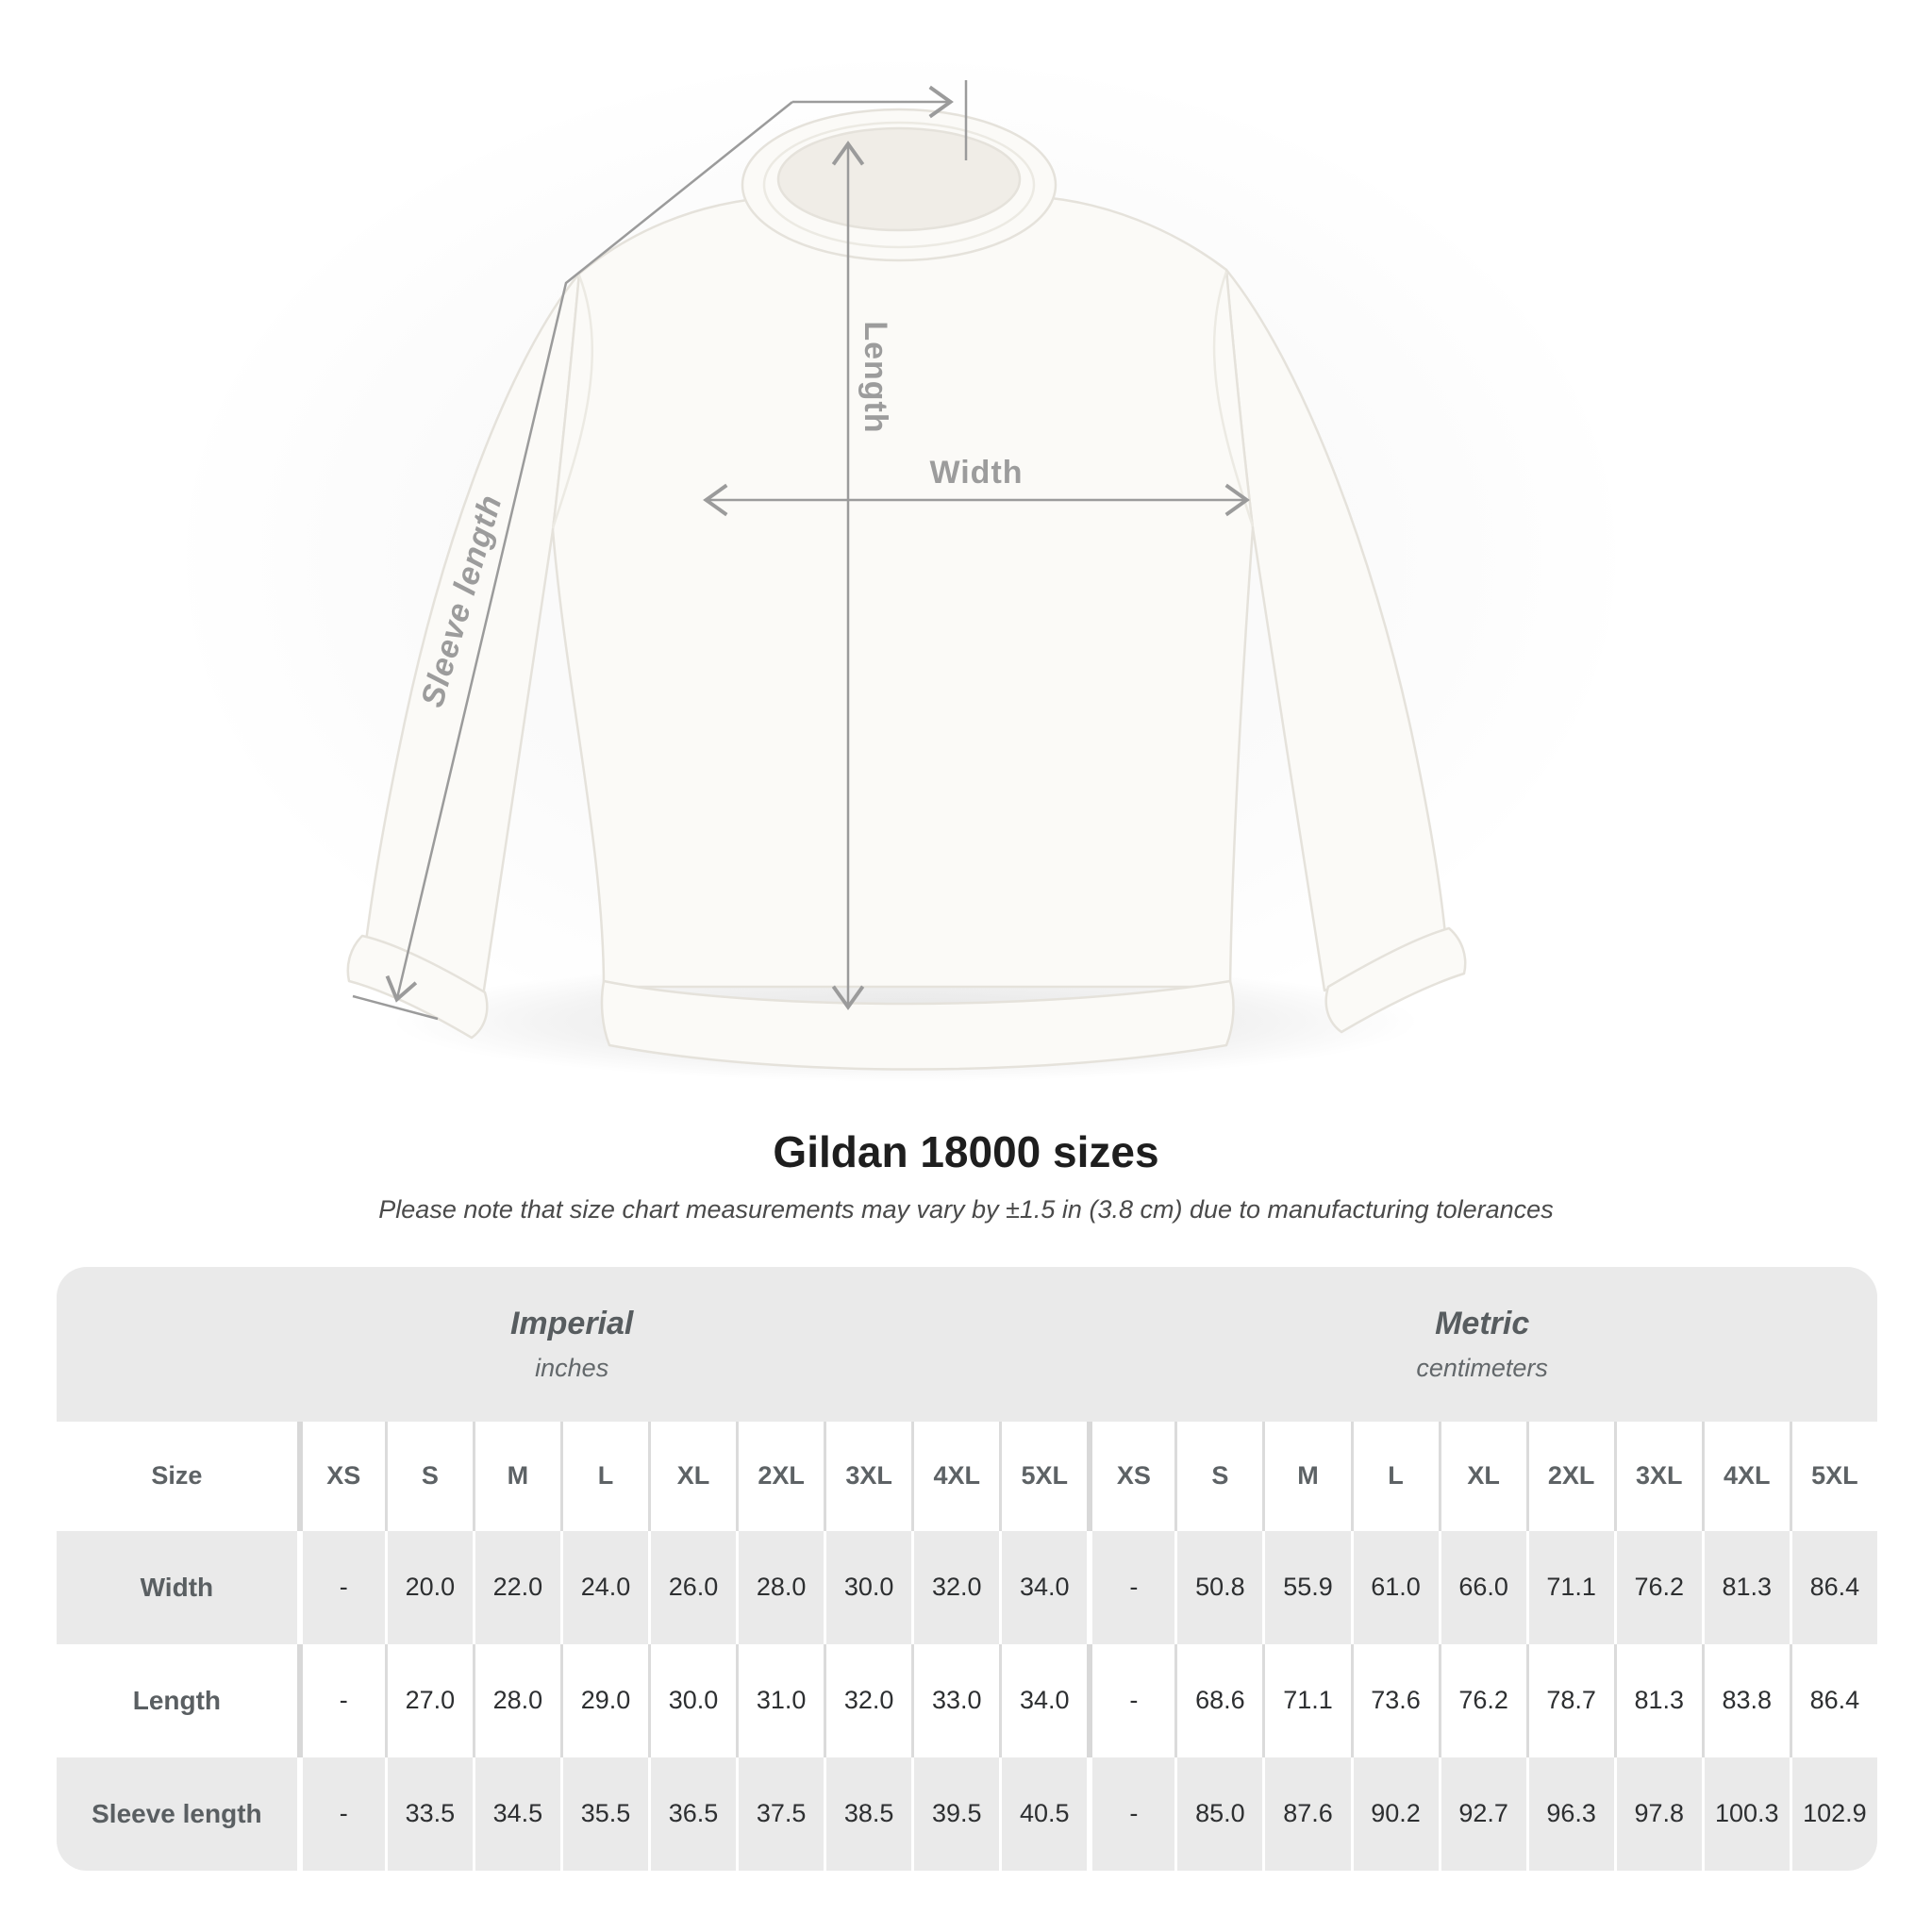  Describe the element at coordinates (396, 1008) in the screenshot. I see `sleeve-length-end-tick` at that location.